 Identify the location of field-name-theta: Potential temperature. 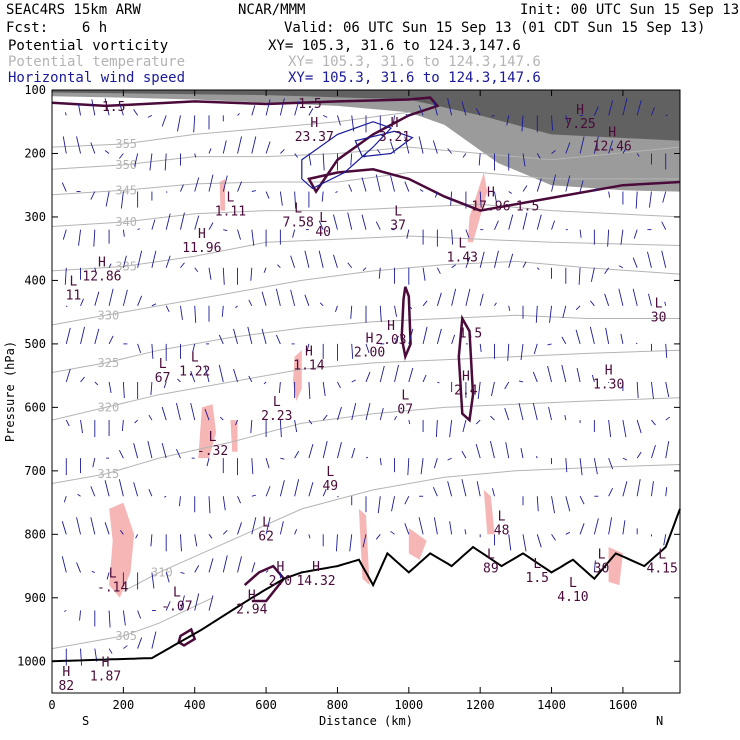
(97, 62).